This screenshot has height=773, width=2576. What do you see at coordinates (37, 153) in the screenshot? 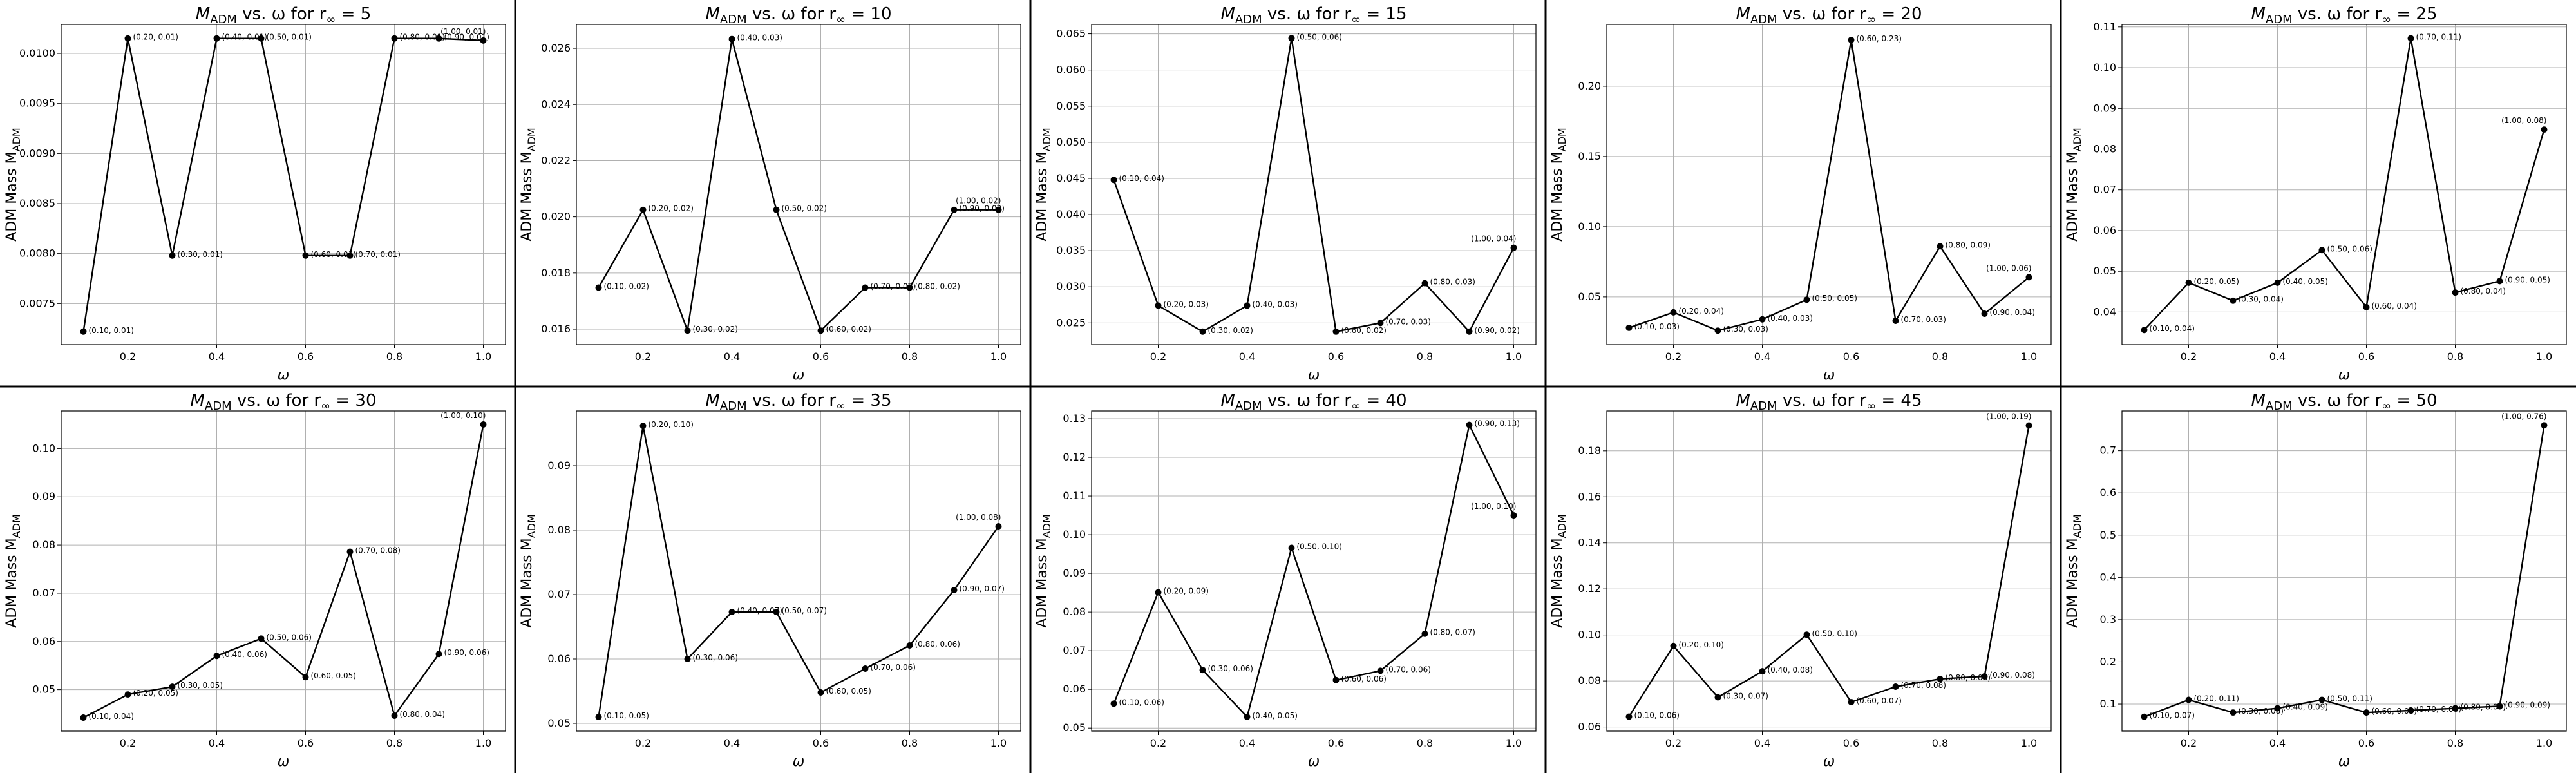
I see `y-tick-label: 0.0090` at bounding box center [37, 153].